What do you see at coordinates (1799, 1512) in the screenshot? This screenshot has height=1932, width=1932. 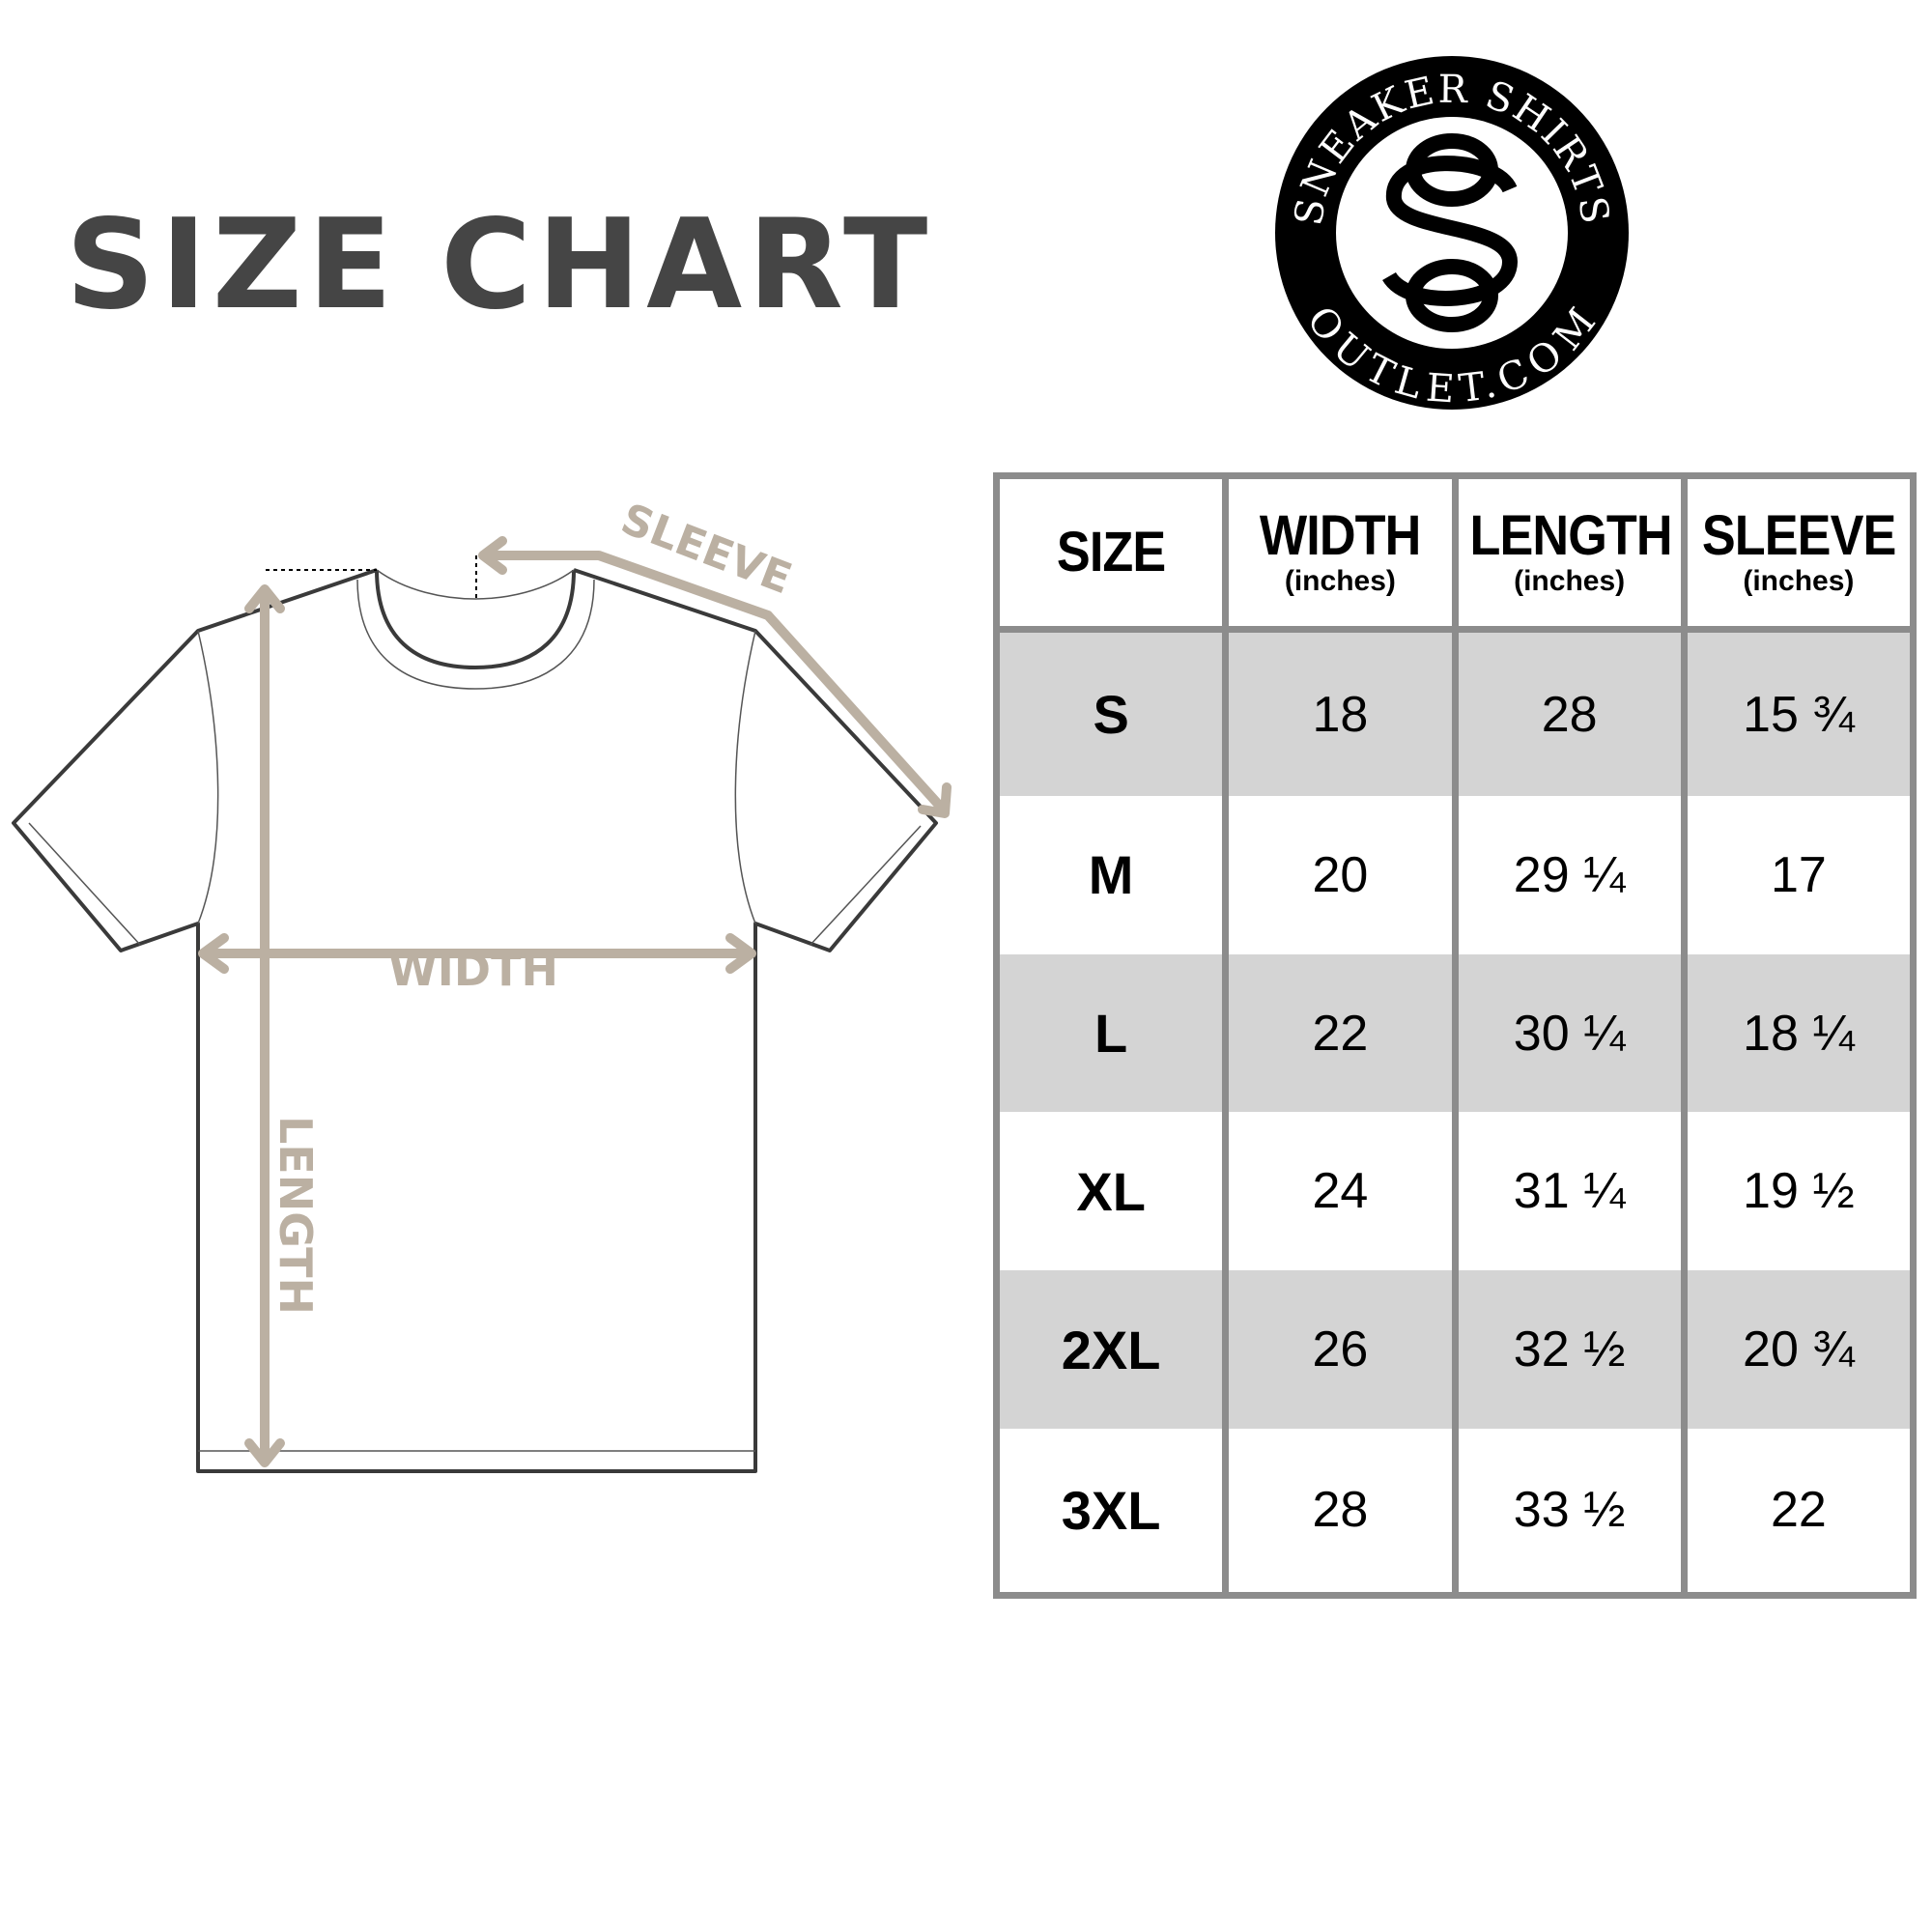 I see `cell-sleeve: 22` at bounding box center [1799, 1512].